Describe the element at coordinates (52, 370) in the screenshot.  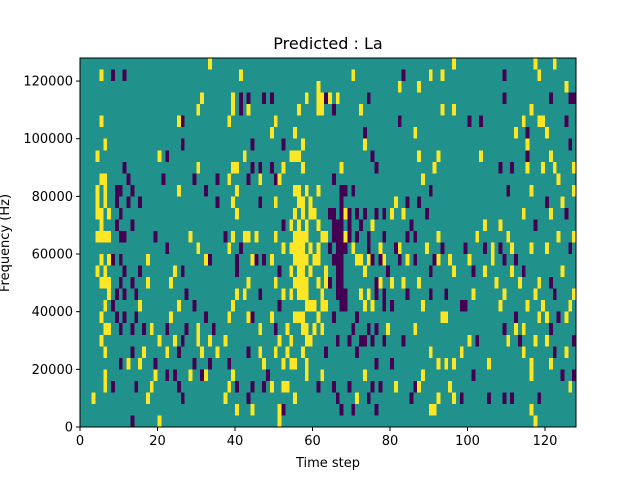
I see `y-tick-label: 20000` at that location.